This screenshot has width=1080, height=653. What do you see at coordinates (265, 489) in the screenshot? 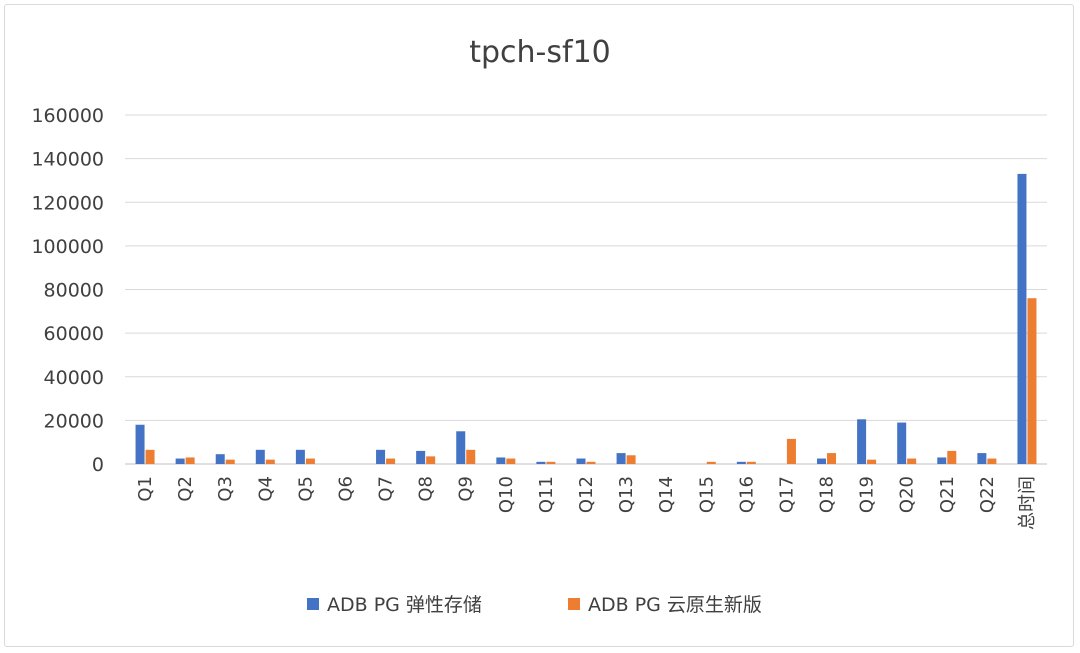
I see `x-tick-label: Q4` at bounding box center [265, 489].